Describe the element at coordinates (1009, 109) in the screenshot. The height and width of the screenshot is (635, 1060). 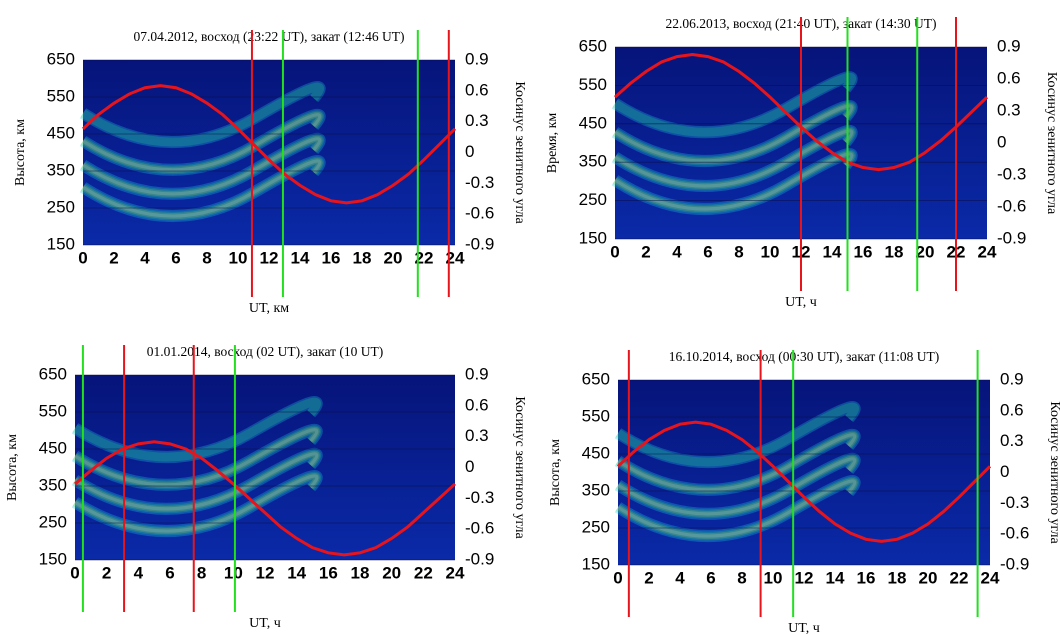
I see `y2-tick-label: 0.3` at that location.